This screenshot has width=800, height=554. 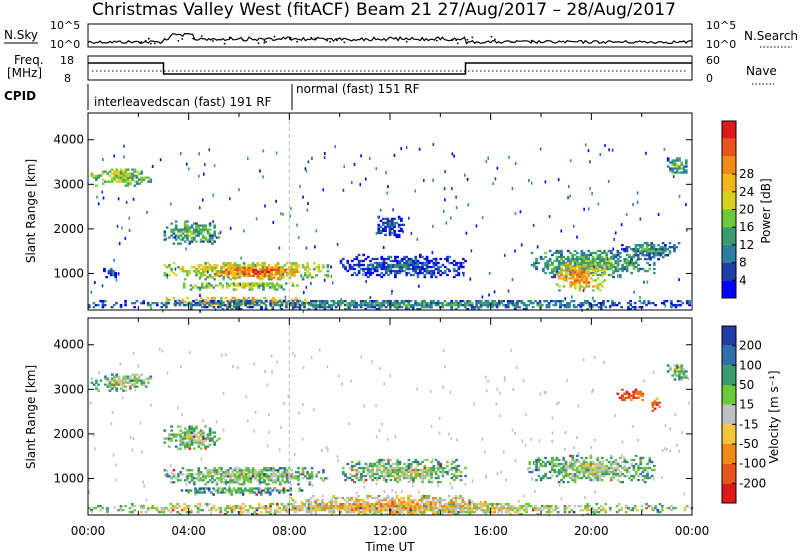 What do you see at coordinates (67, 60) in the screenshot?
I see `freq-tick-hi: 18` at bounding box center [67, 60].